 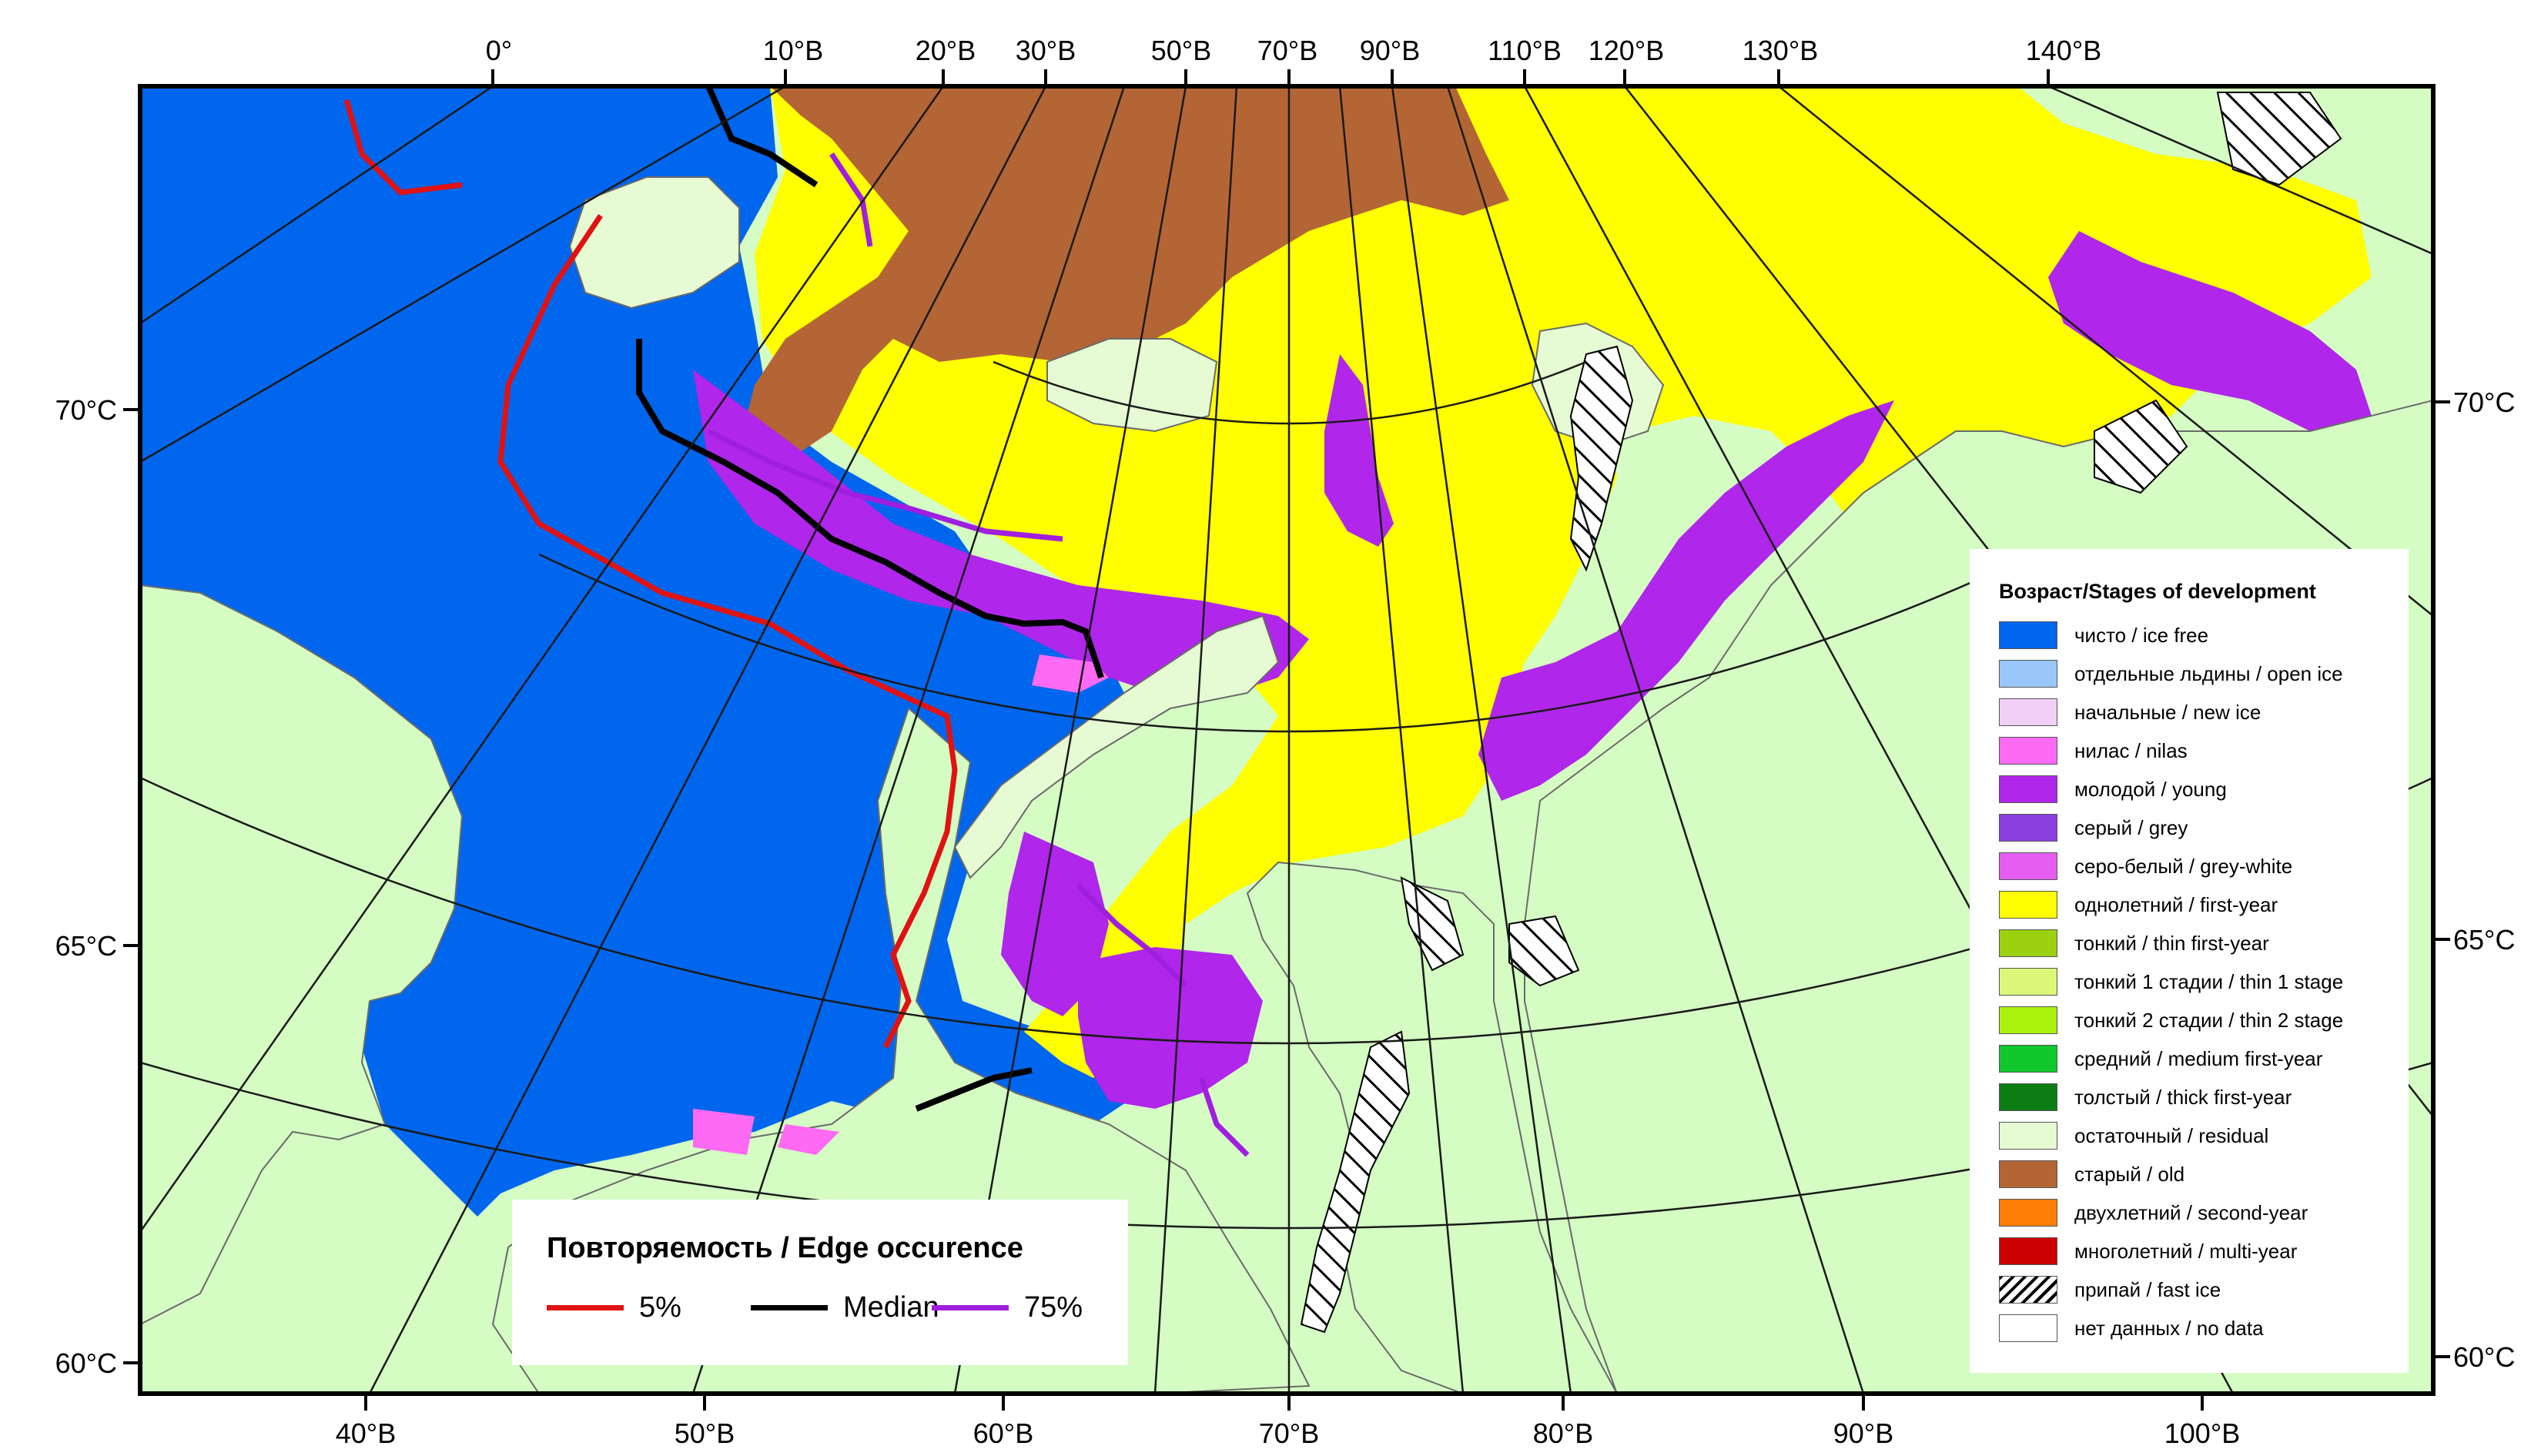 I want to click on stage-legend-item: тонкий 2 стадии / thin 2 stage, so click(x=2171, y=1020).